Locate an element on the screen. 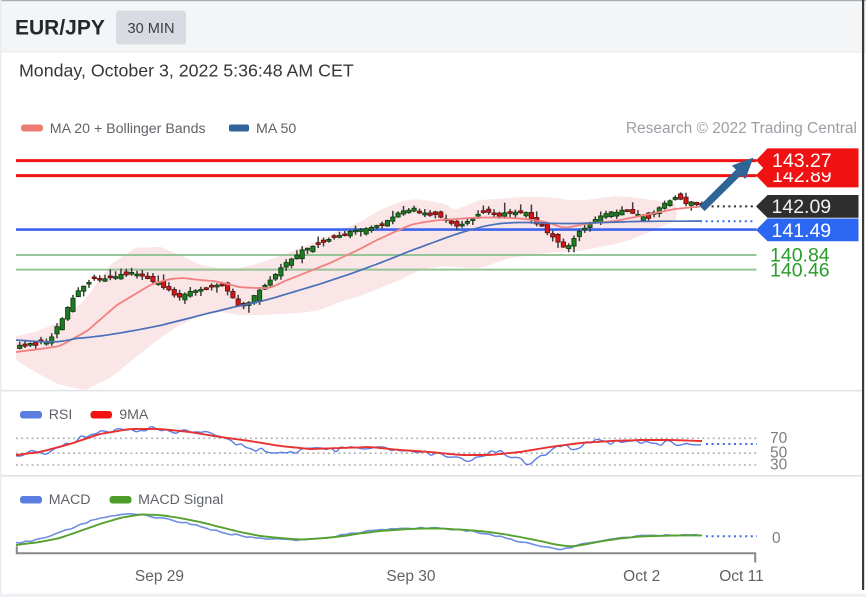 This screenshot has height=602, width=866. svg-text: Oct 2 is located at coordinates (641, 576).